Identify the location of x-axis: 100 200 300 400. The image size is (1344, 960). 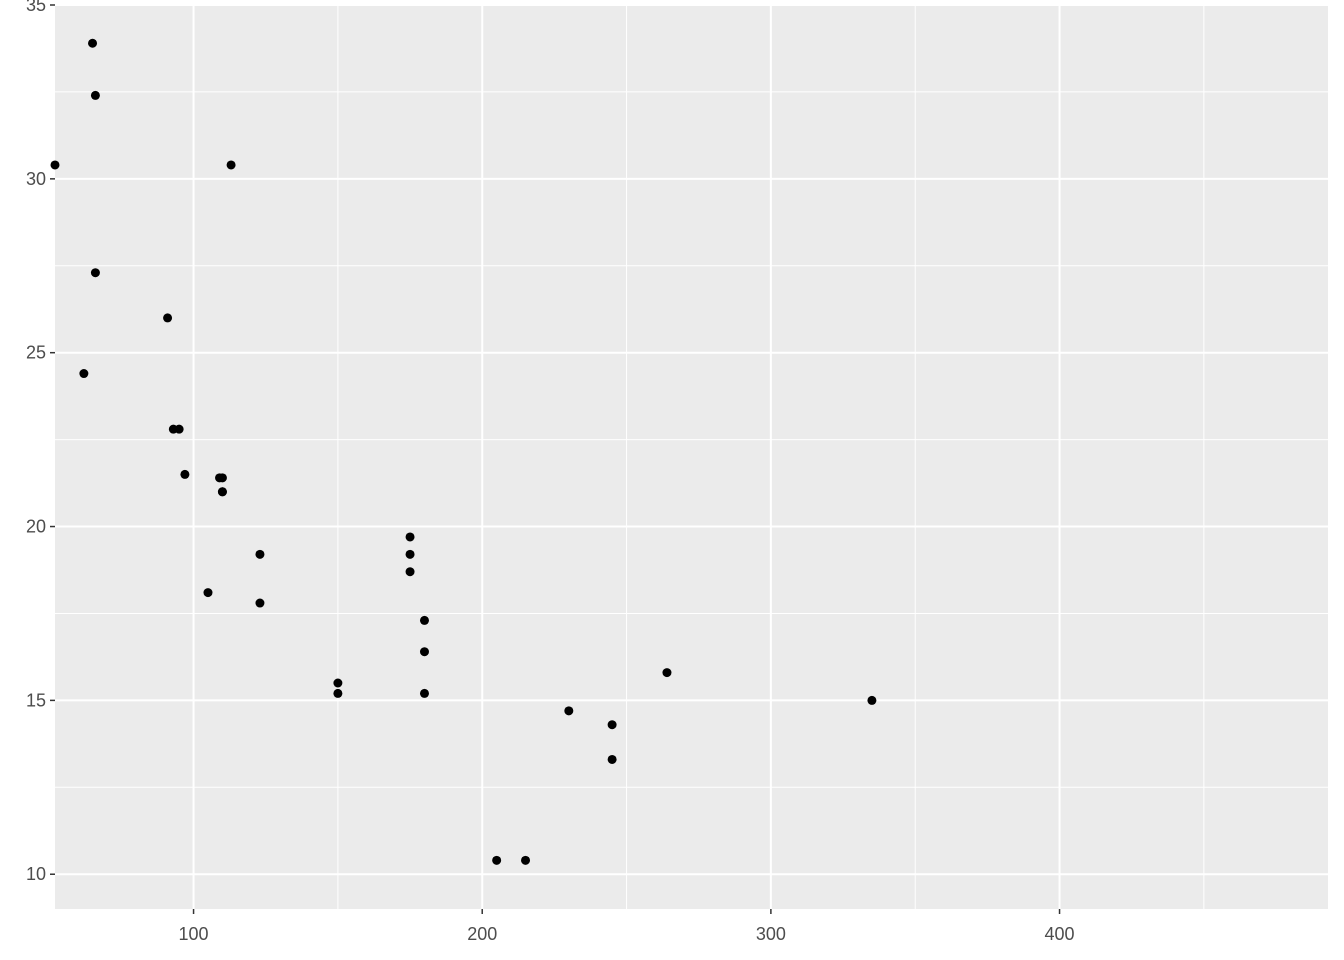
(627, 926).